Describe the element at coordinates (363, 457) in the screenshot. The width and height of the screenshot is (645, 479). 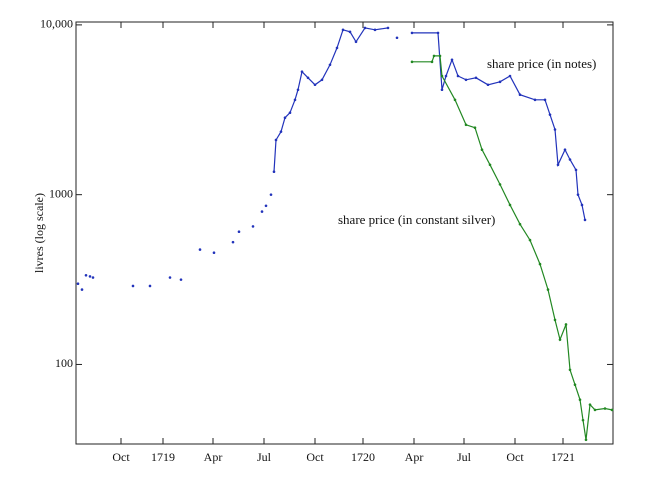
I see `x-tick-label: 1720` at that location.